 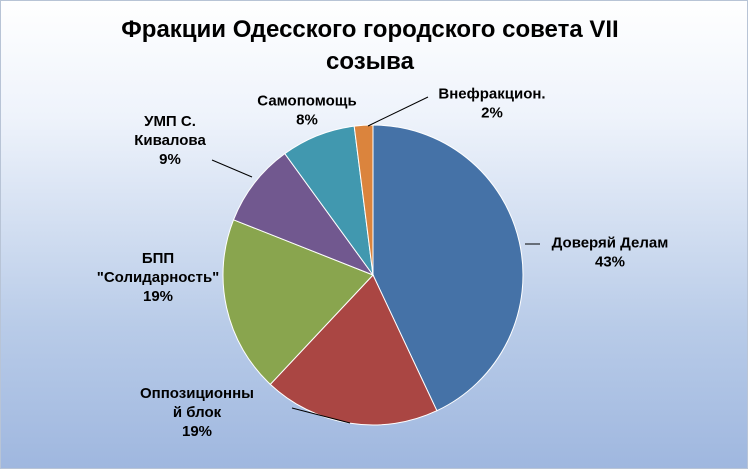 What do you see at coordinates (306, 111) in the screenshot?
I see `data-label-самопомощь: Самопомощь 8%` at bounding box center [306, 111].